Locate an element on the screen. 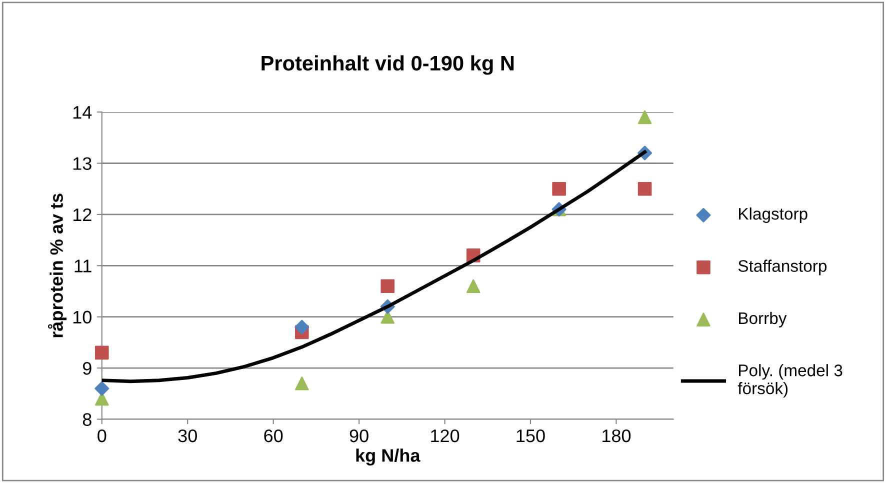 Image resolution: width=886 pixels, height=483 pixels. y-tick-label: 14 is located at coordinates (82, 112).